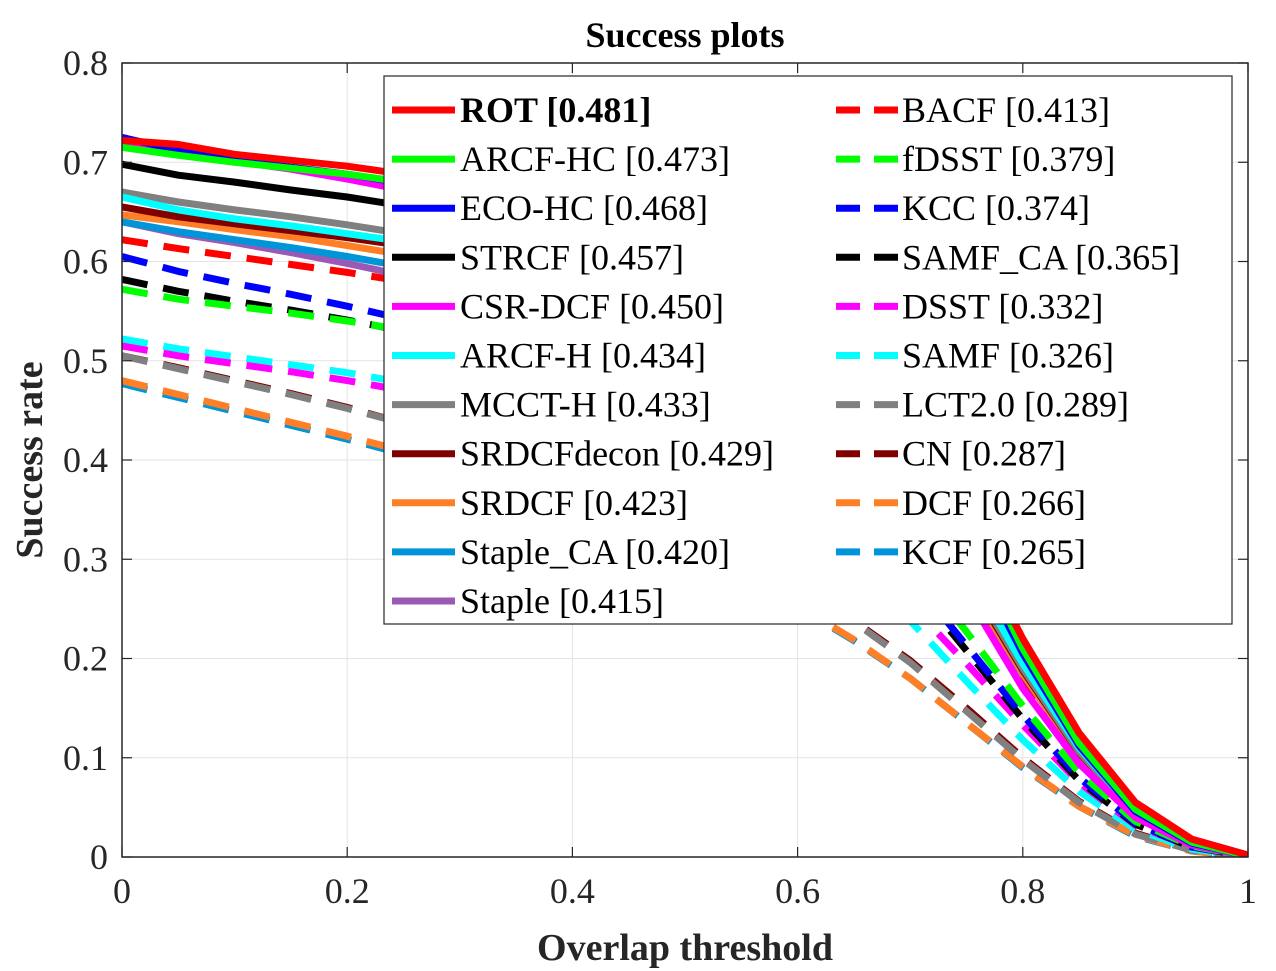 This screenshot has width=1276, height=971. I want to click on legend-label: Staple_CA [0.420], so click(595, 552).